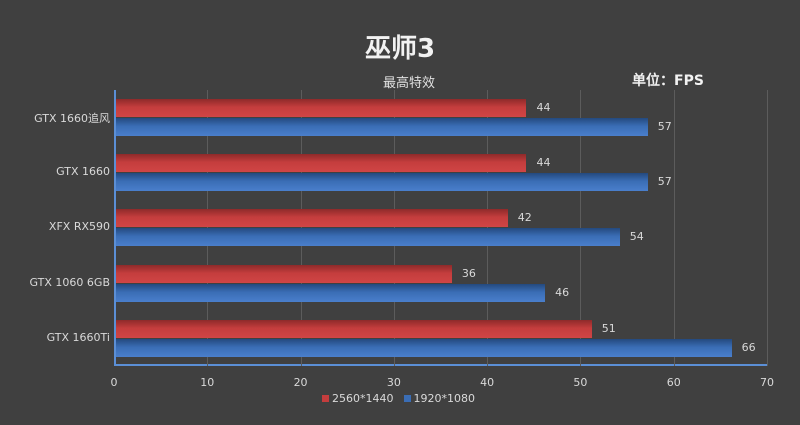  I want to click on category-label: XFX RX590, so click(79, 227).